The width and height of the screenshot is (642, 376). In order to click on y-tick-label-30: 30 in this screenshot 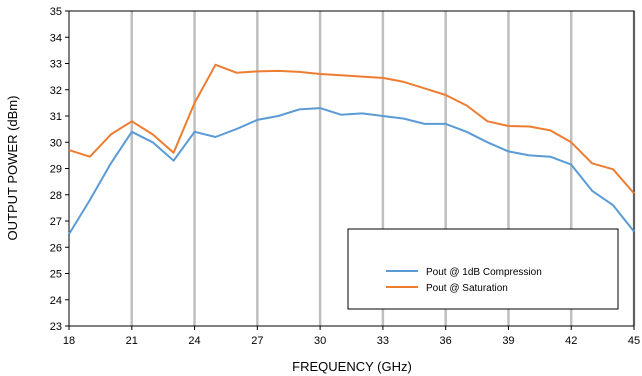, I will do `click(56, 143)`.